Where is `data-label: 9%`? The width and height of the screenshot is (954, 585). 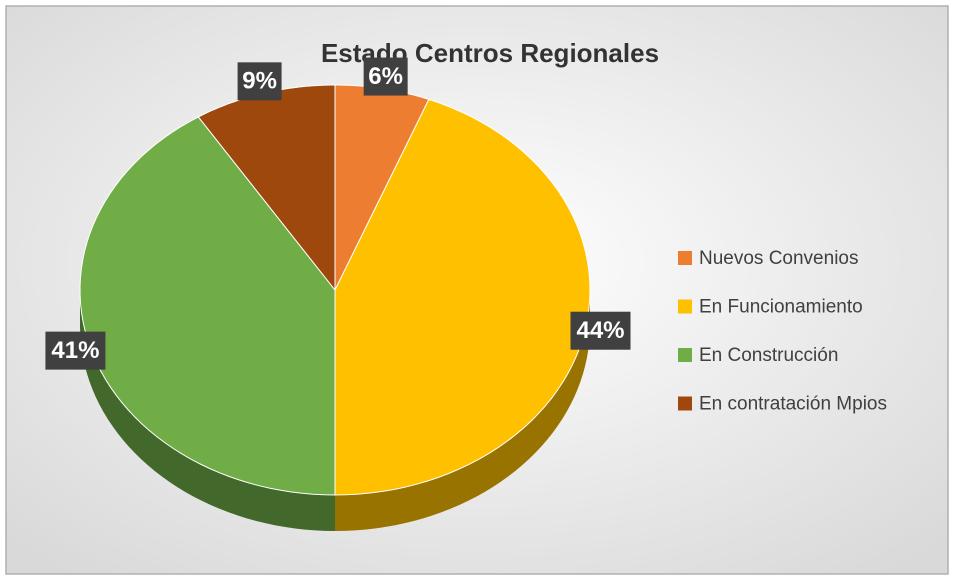 data-label: 9% is located at coordinates (259, 81).